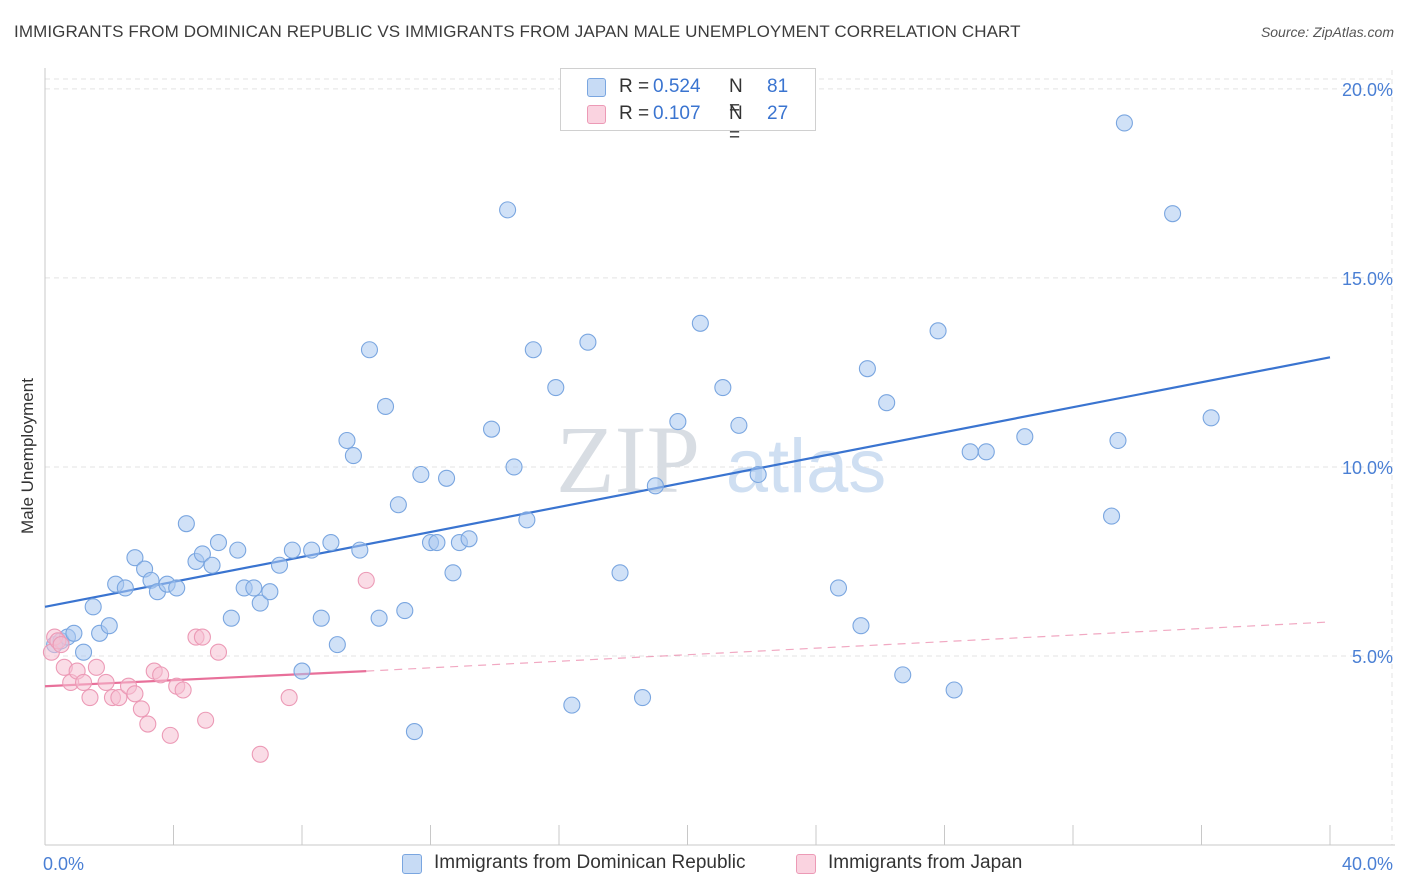 The height and width of the screenshot is (892, 1406). Describe the element at coordinates (1327, 32) in the screenshot. I see `source-label: Source: ZipAtlas.com` at that location.